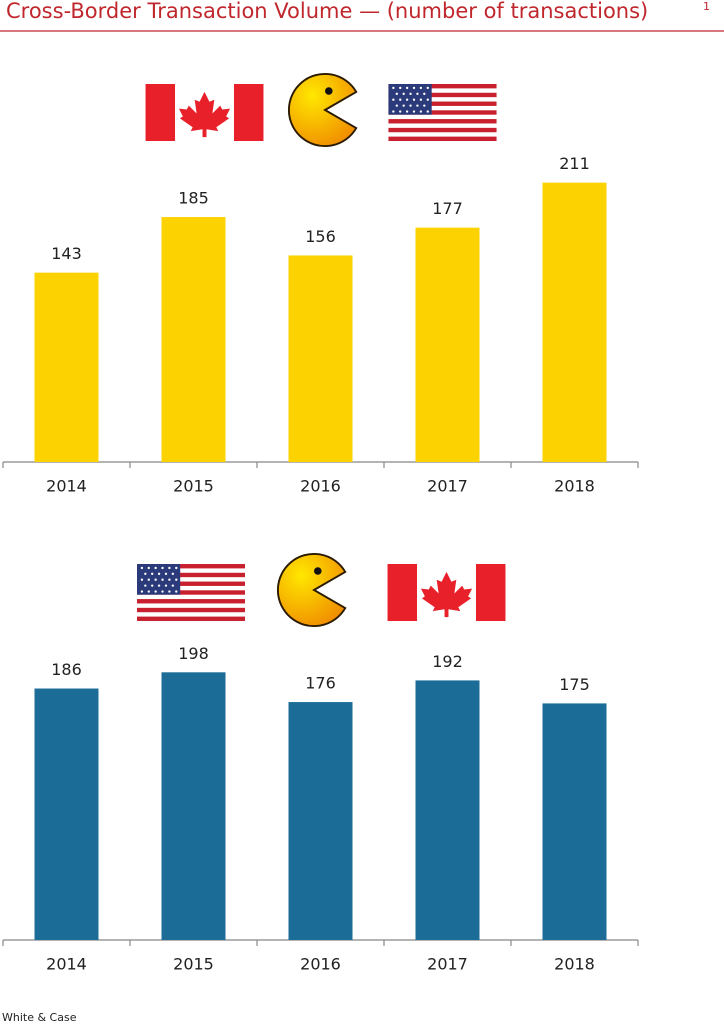 Image resolution: width=724 pixels, height=1024 pixels. Describe the element at coordinates (706, 6) in the screenshot. I see `note-marker: 1` at that location.